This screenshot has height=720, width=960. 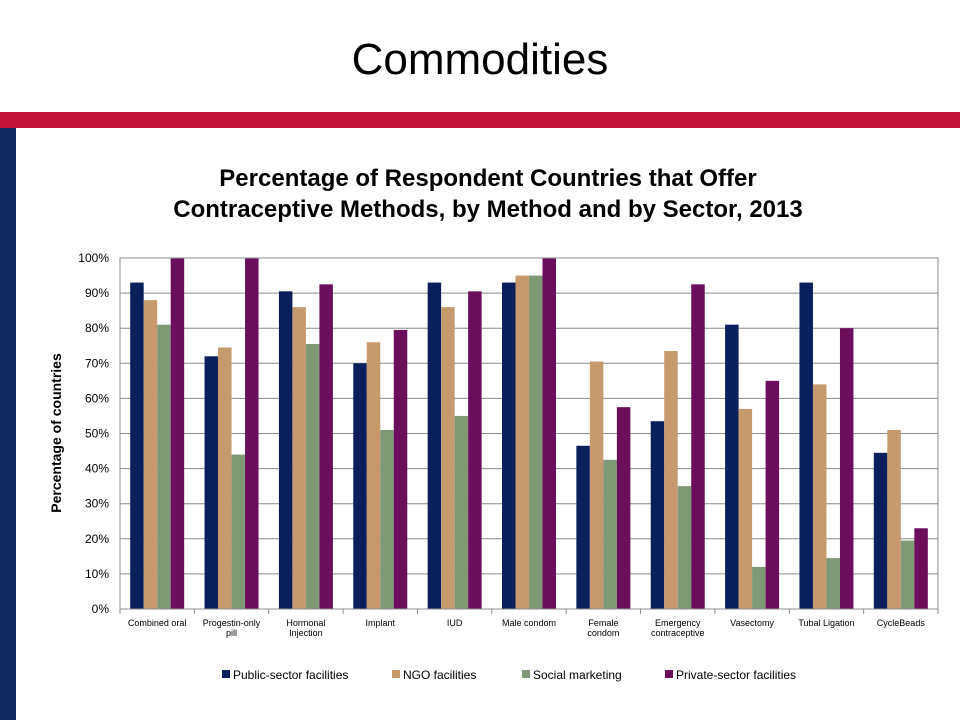 What do you see at coordinates (678, 633) in the screenshot?
I see `x-category-label: contraceptive` at bounding box center [678, 633].